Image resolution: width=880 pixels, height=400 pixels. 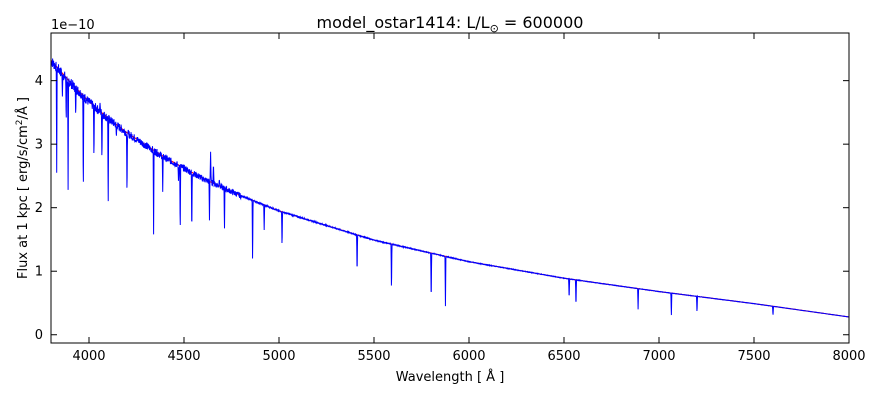 I want to click on y-tick-label: 4, so click(x=39, y=81).